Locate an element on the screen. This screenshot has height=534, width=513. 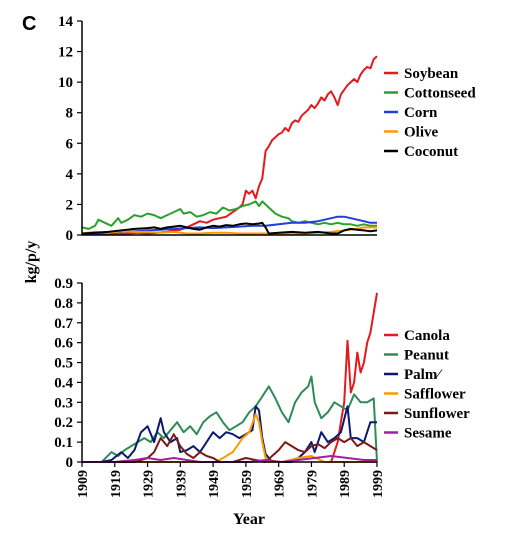
bottom-y-tick-label: 0.3 is located at coordinates (63, 403).